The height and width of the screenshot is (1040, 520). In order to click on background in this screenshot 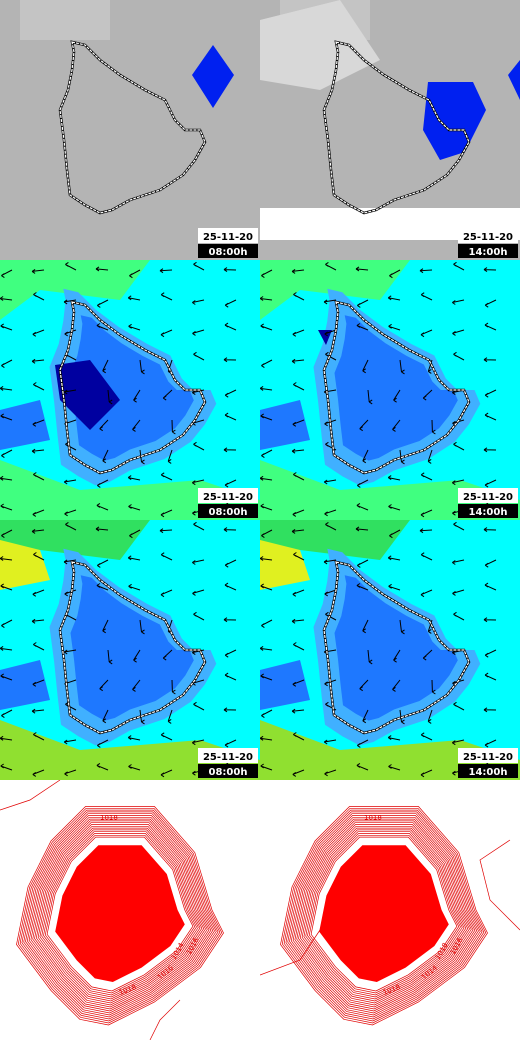, I will do `click(130, 130)`.